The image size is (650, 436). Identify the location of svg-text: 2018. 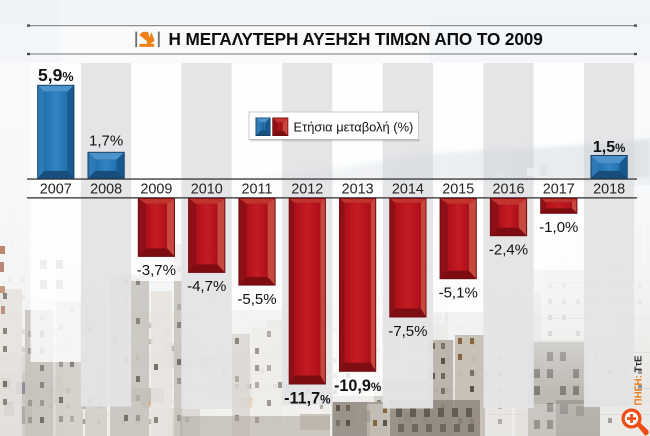
(609, 189).